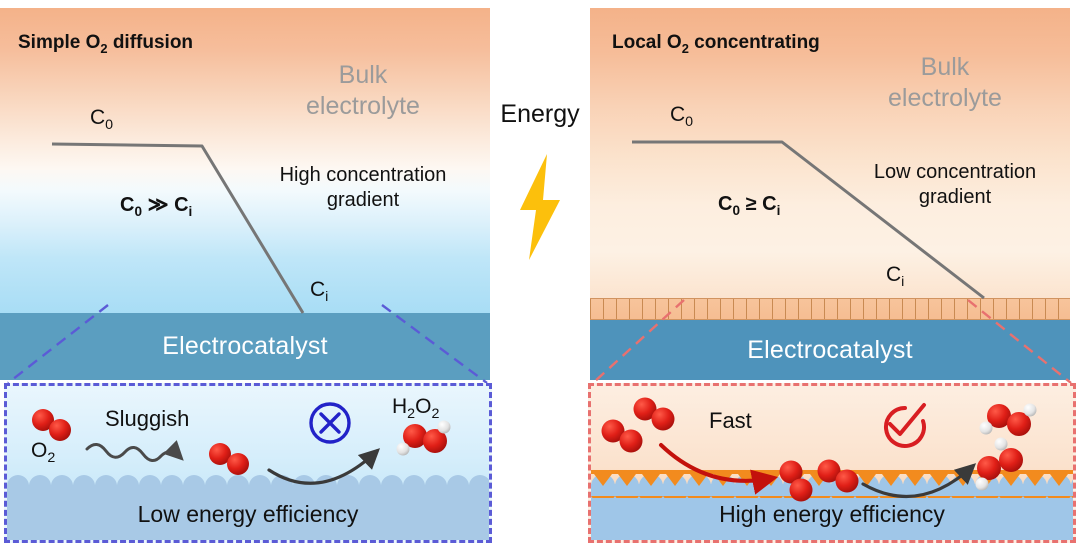 This screenshot has height=550, width=1080. What do you see at coordinates (685, 48) in the screenshot?
I see `panel-title-right-sub: 2` at bounding box center [685, 48].